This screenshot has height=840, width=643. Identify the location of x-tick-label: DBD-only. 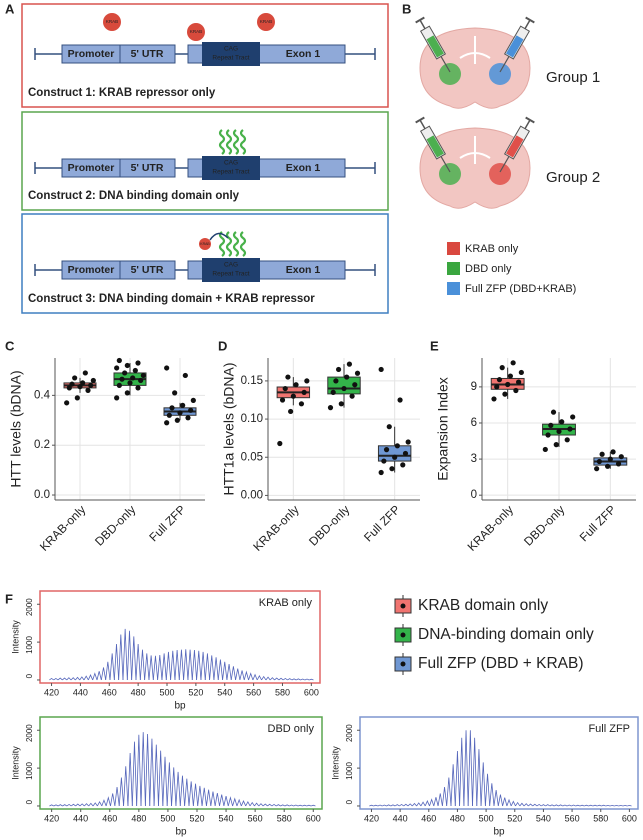
(329, 525).